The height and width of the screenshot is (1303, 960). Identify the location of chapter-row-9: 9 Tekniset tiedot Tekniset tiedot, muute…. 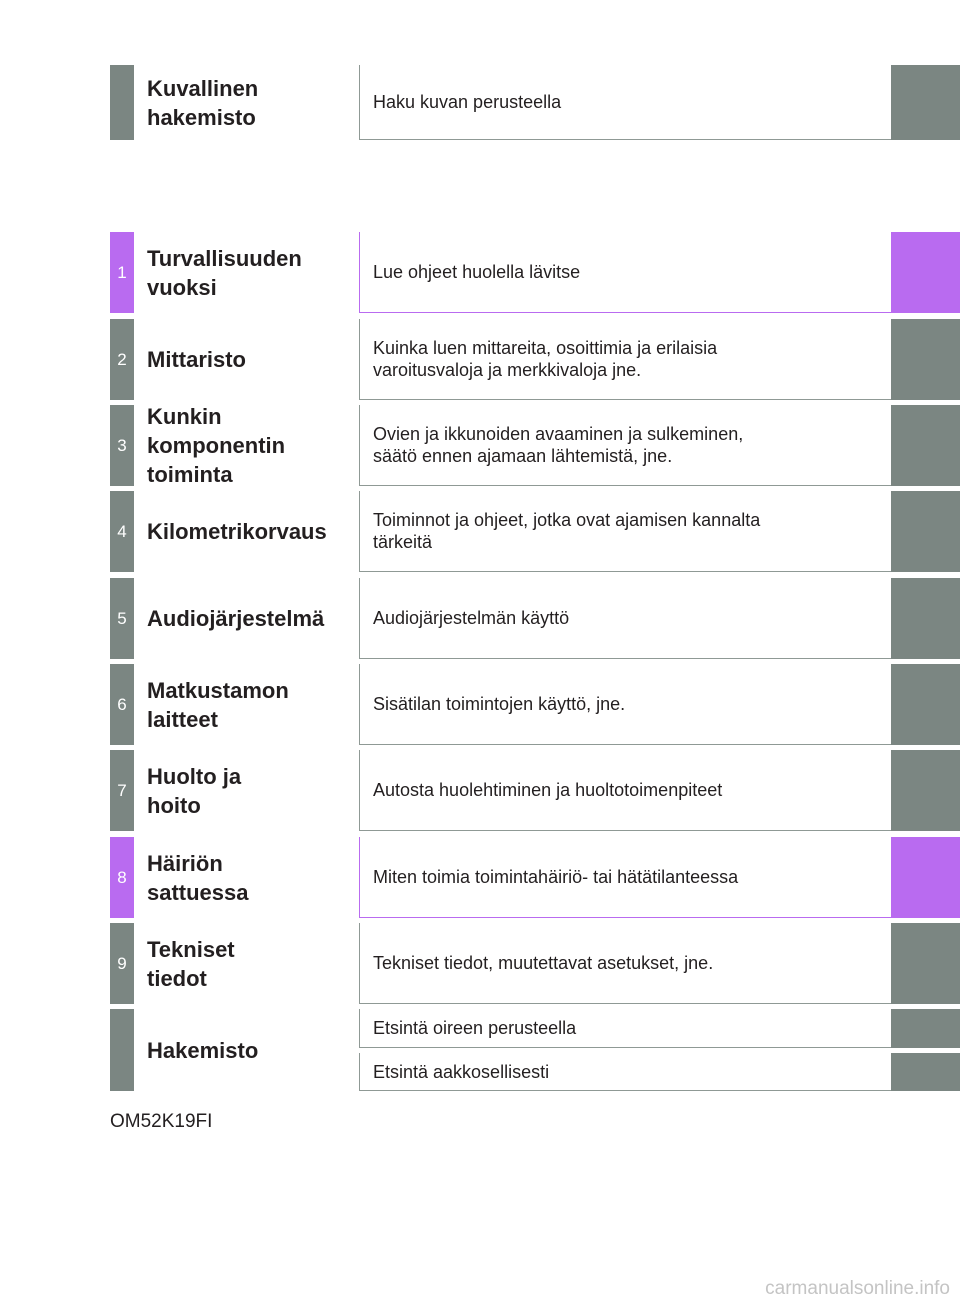
(480, 963).